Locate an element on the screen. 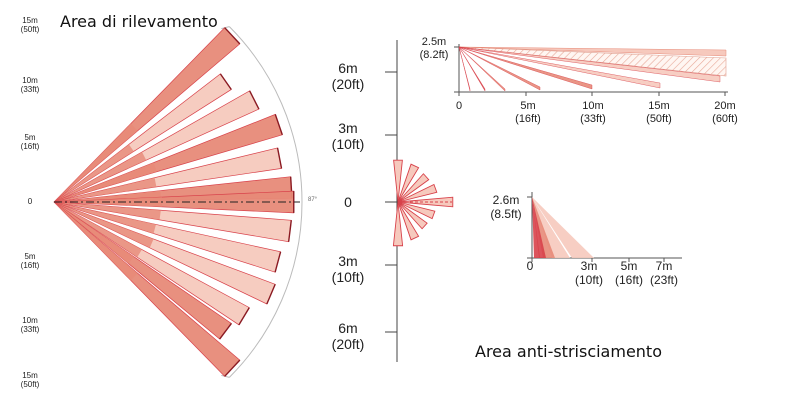 The image size is (800, 400). side-xtick-m: 15m is located at coordinates (659, 106).